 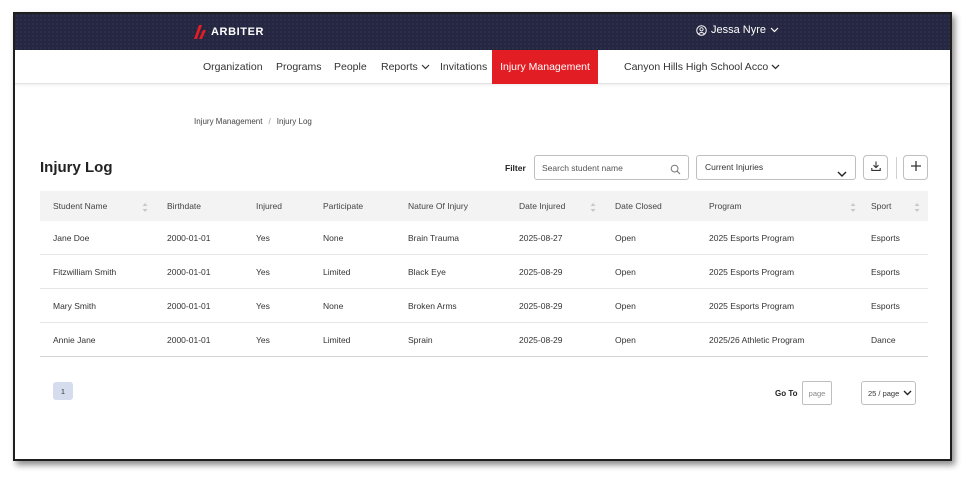 What do you see at coordinates (757, 339) in the screenshot?
I see `cell-program: 2025/26 Athletic Program` at bounding box center [757, 339].